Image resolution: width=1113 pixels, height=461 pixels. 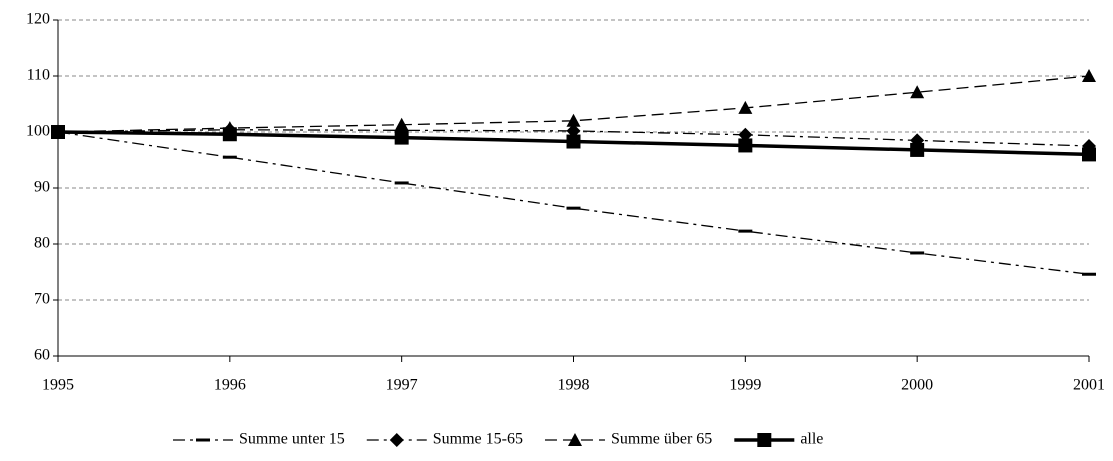 What do you see at coordinates (478, 439) in the screenshot?
I see `legend-label: Summe 15-65` at bounding box center [478, 439].